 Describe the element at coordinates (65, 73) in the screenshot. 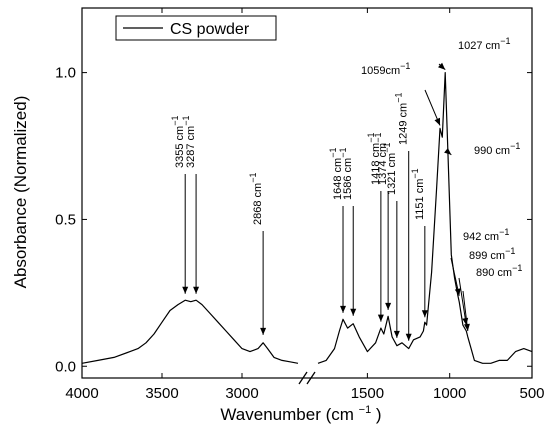

I see `y-tick-label-1: 1.0` at that location.